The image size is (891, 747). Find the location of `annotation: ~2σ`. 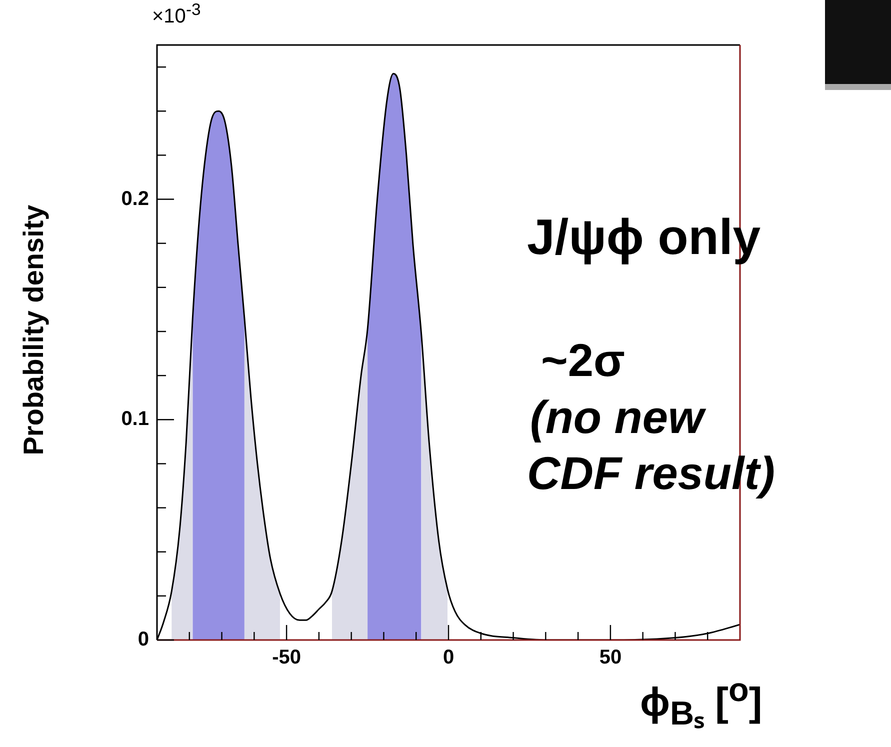

annotation: ~2σ is located at coordinates (583, 360).